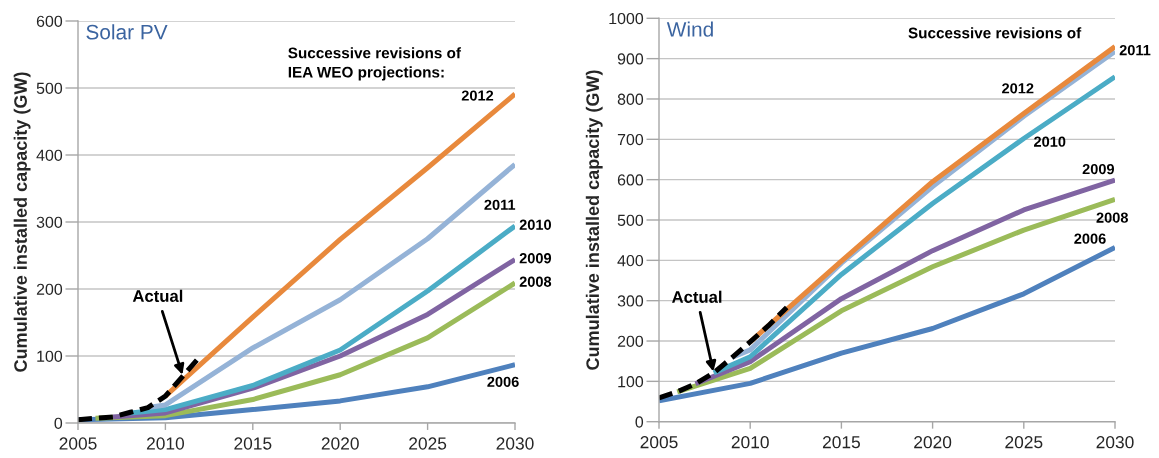  I want to click on y-tick-label: 700, so click(630, 139).